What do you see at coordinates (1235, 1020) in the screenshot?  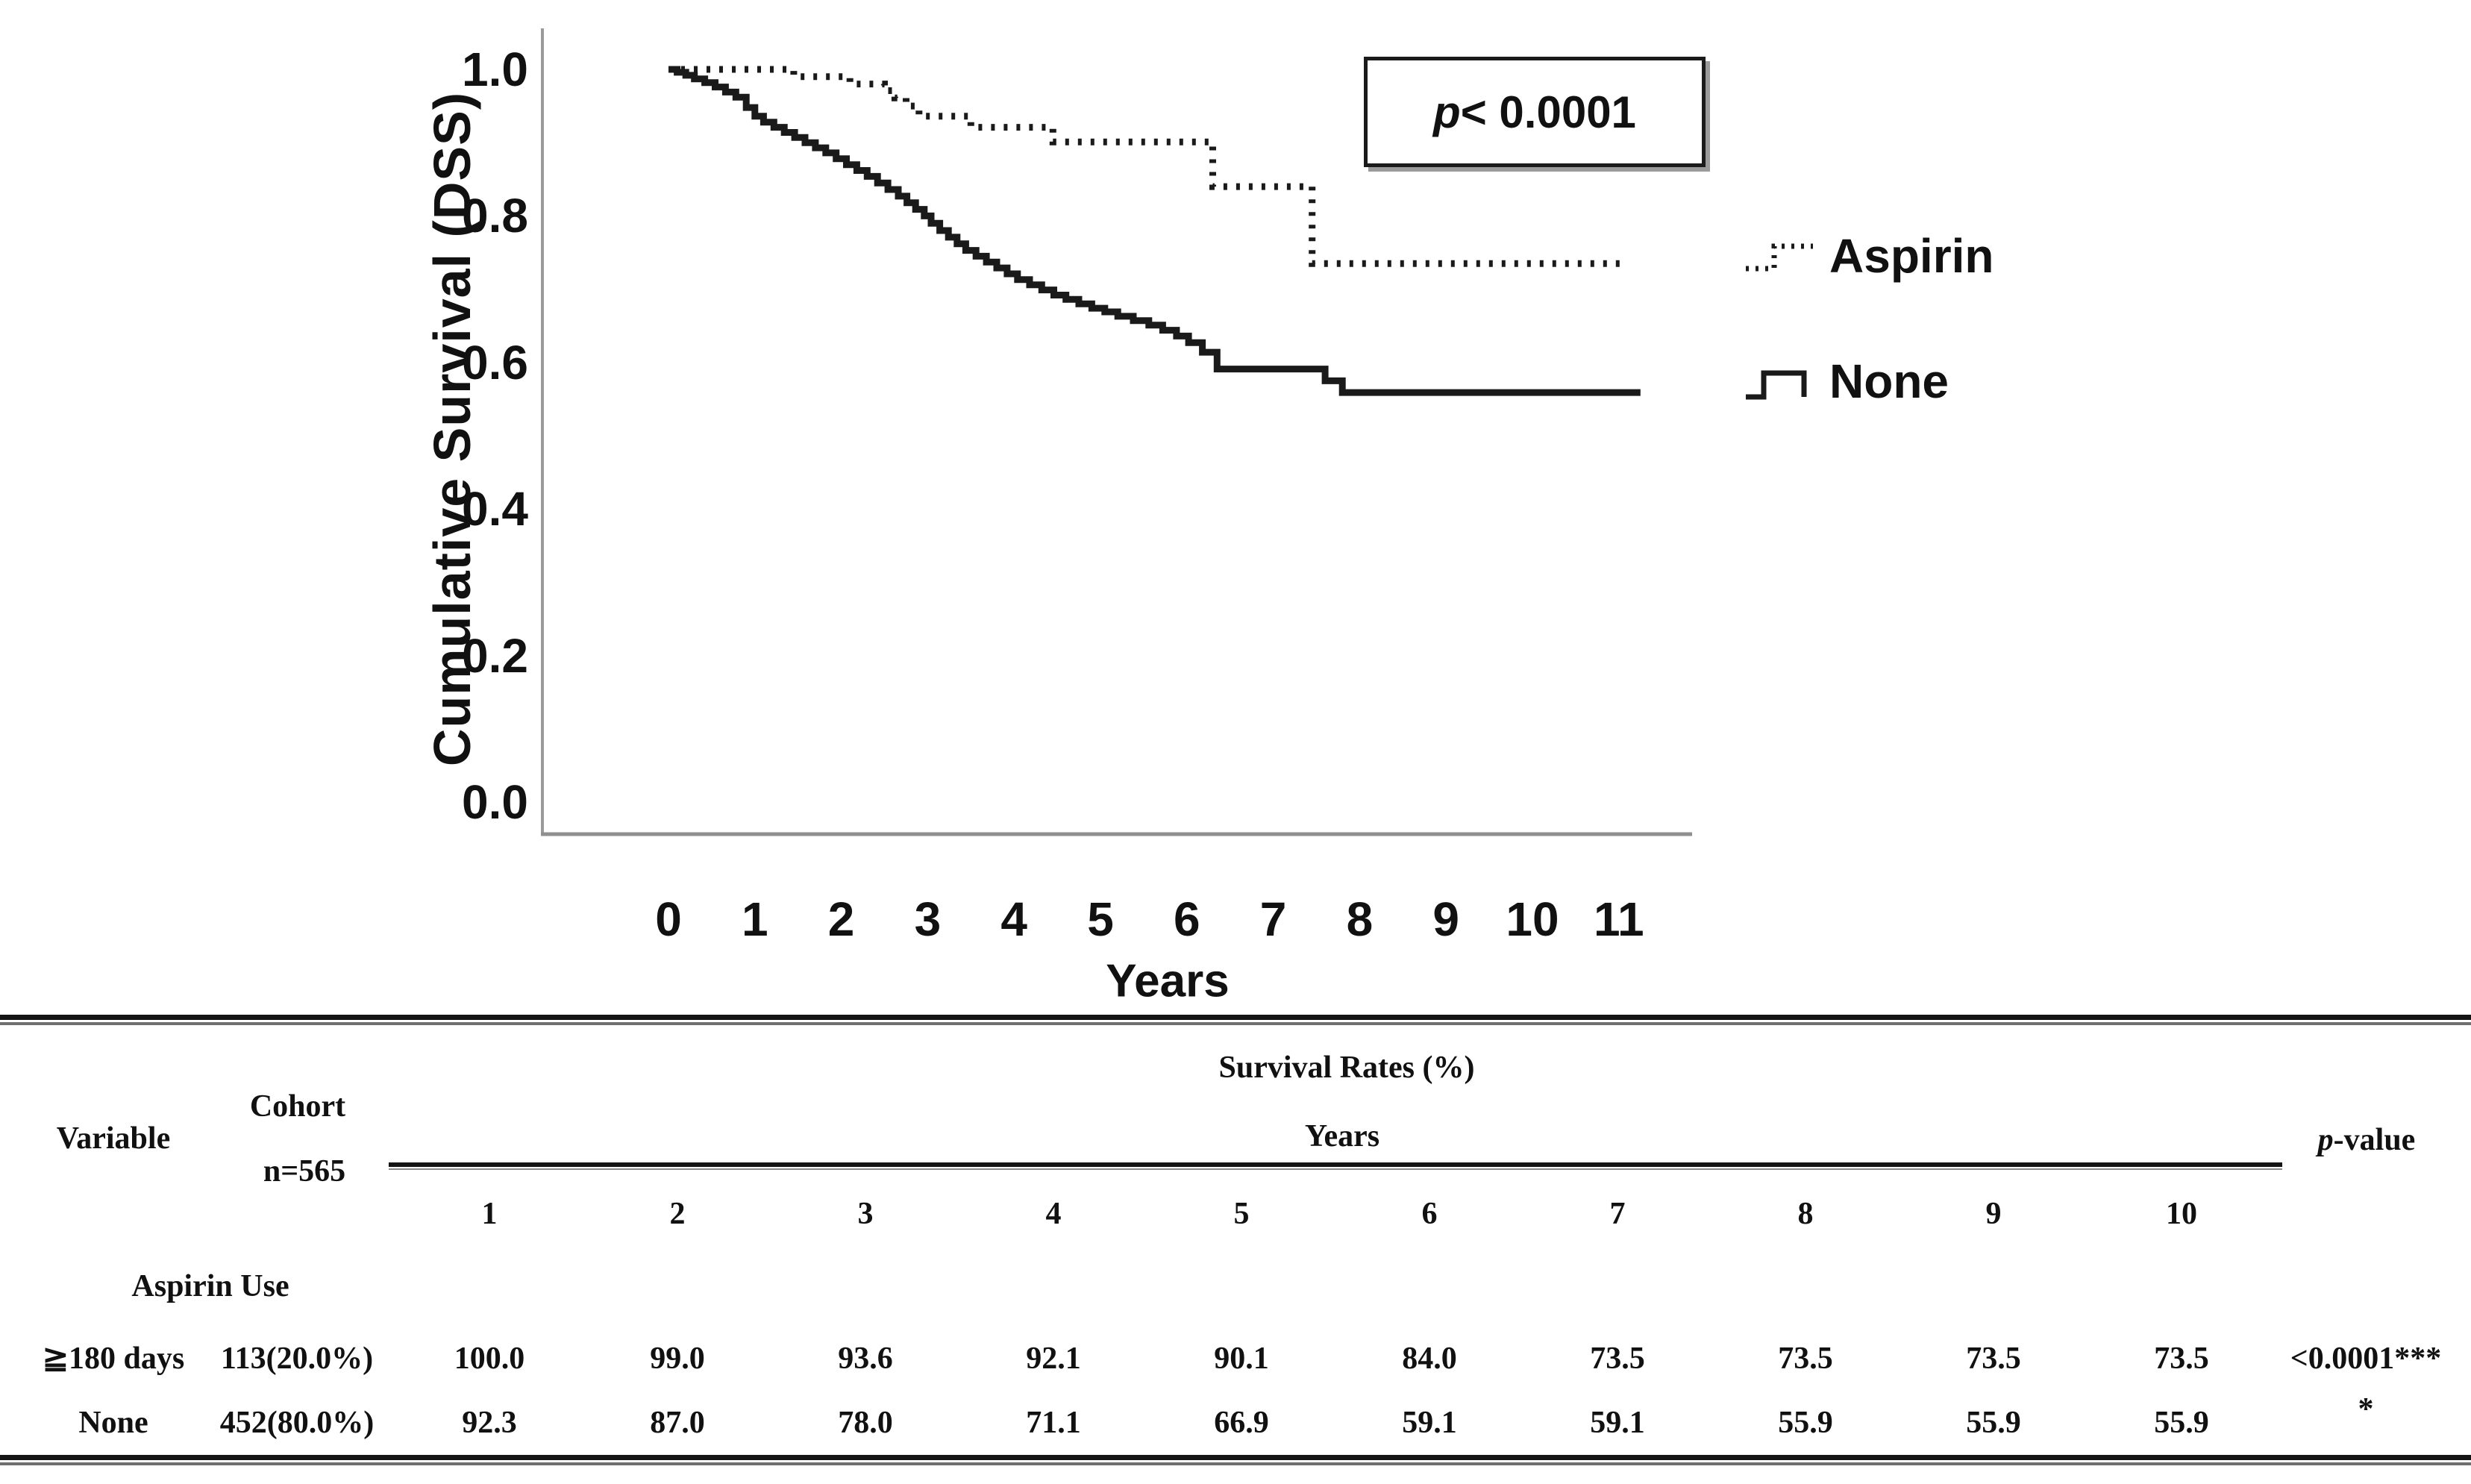 I see `table-top-rule` at bounding box center [1235, 1020].